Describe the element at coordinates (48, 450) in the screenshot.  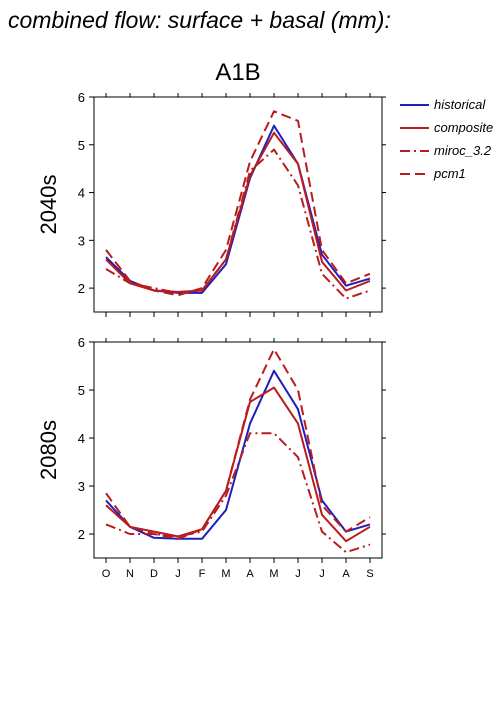
I see `panel-label: 2080s` at that location.